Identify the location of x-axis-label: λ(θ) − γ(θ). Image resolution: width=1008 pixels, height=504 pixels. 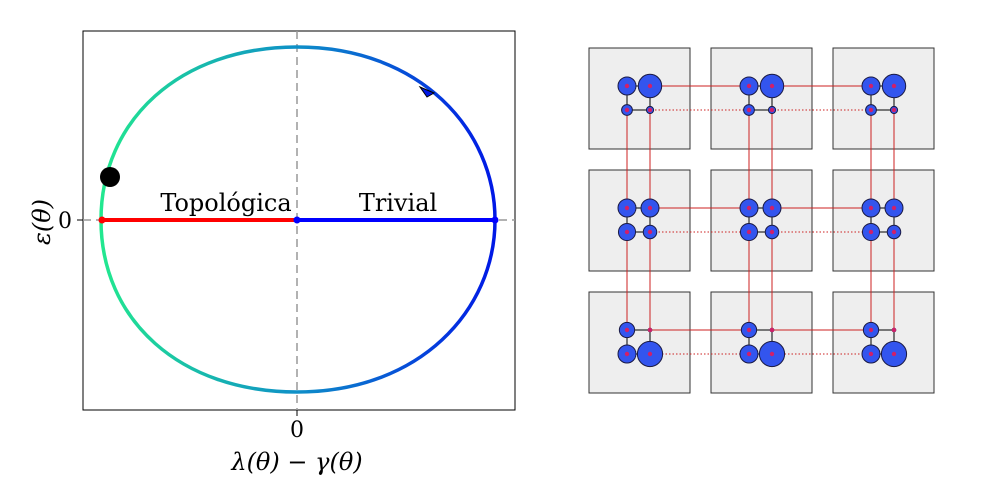
(296, 462).